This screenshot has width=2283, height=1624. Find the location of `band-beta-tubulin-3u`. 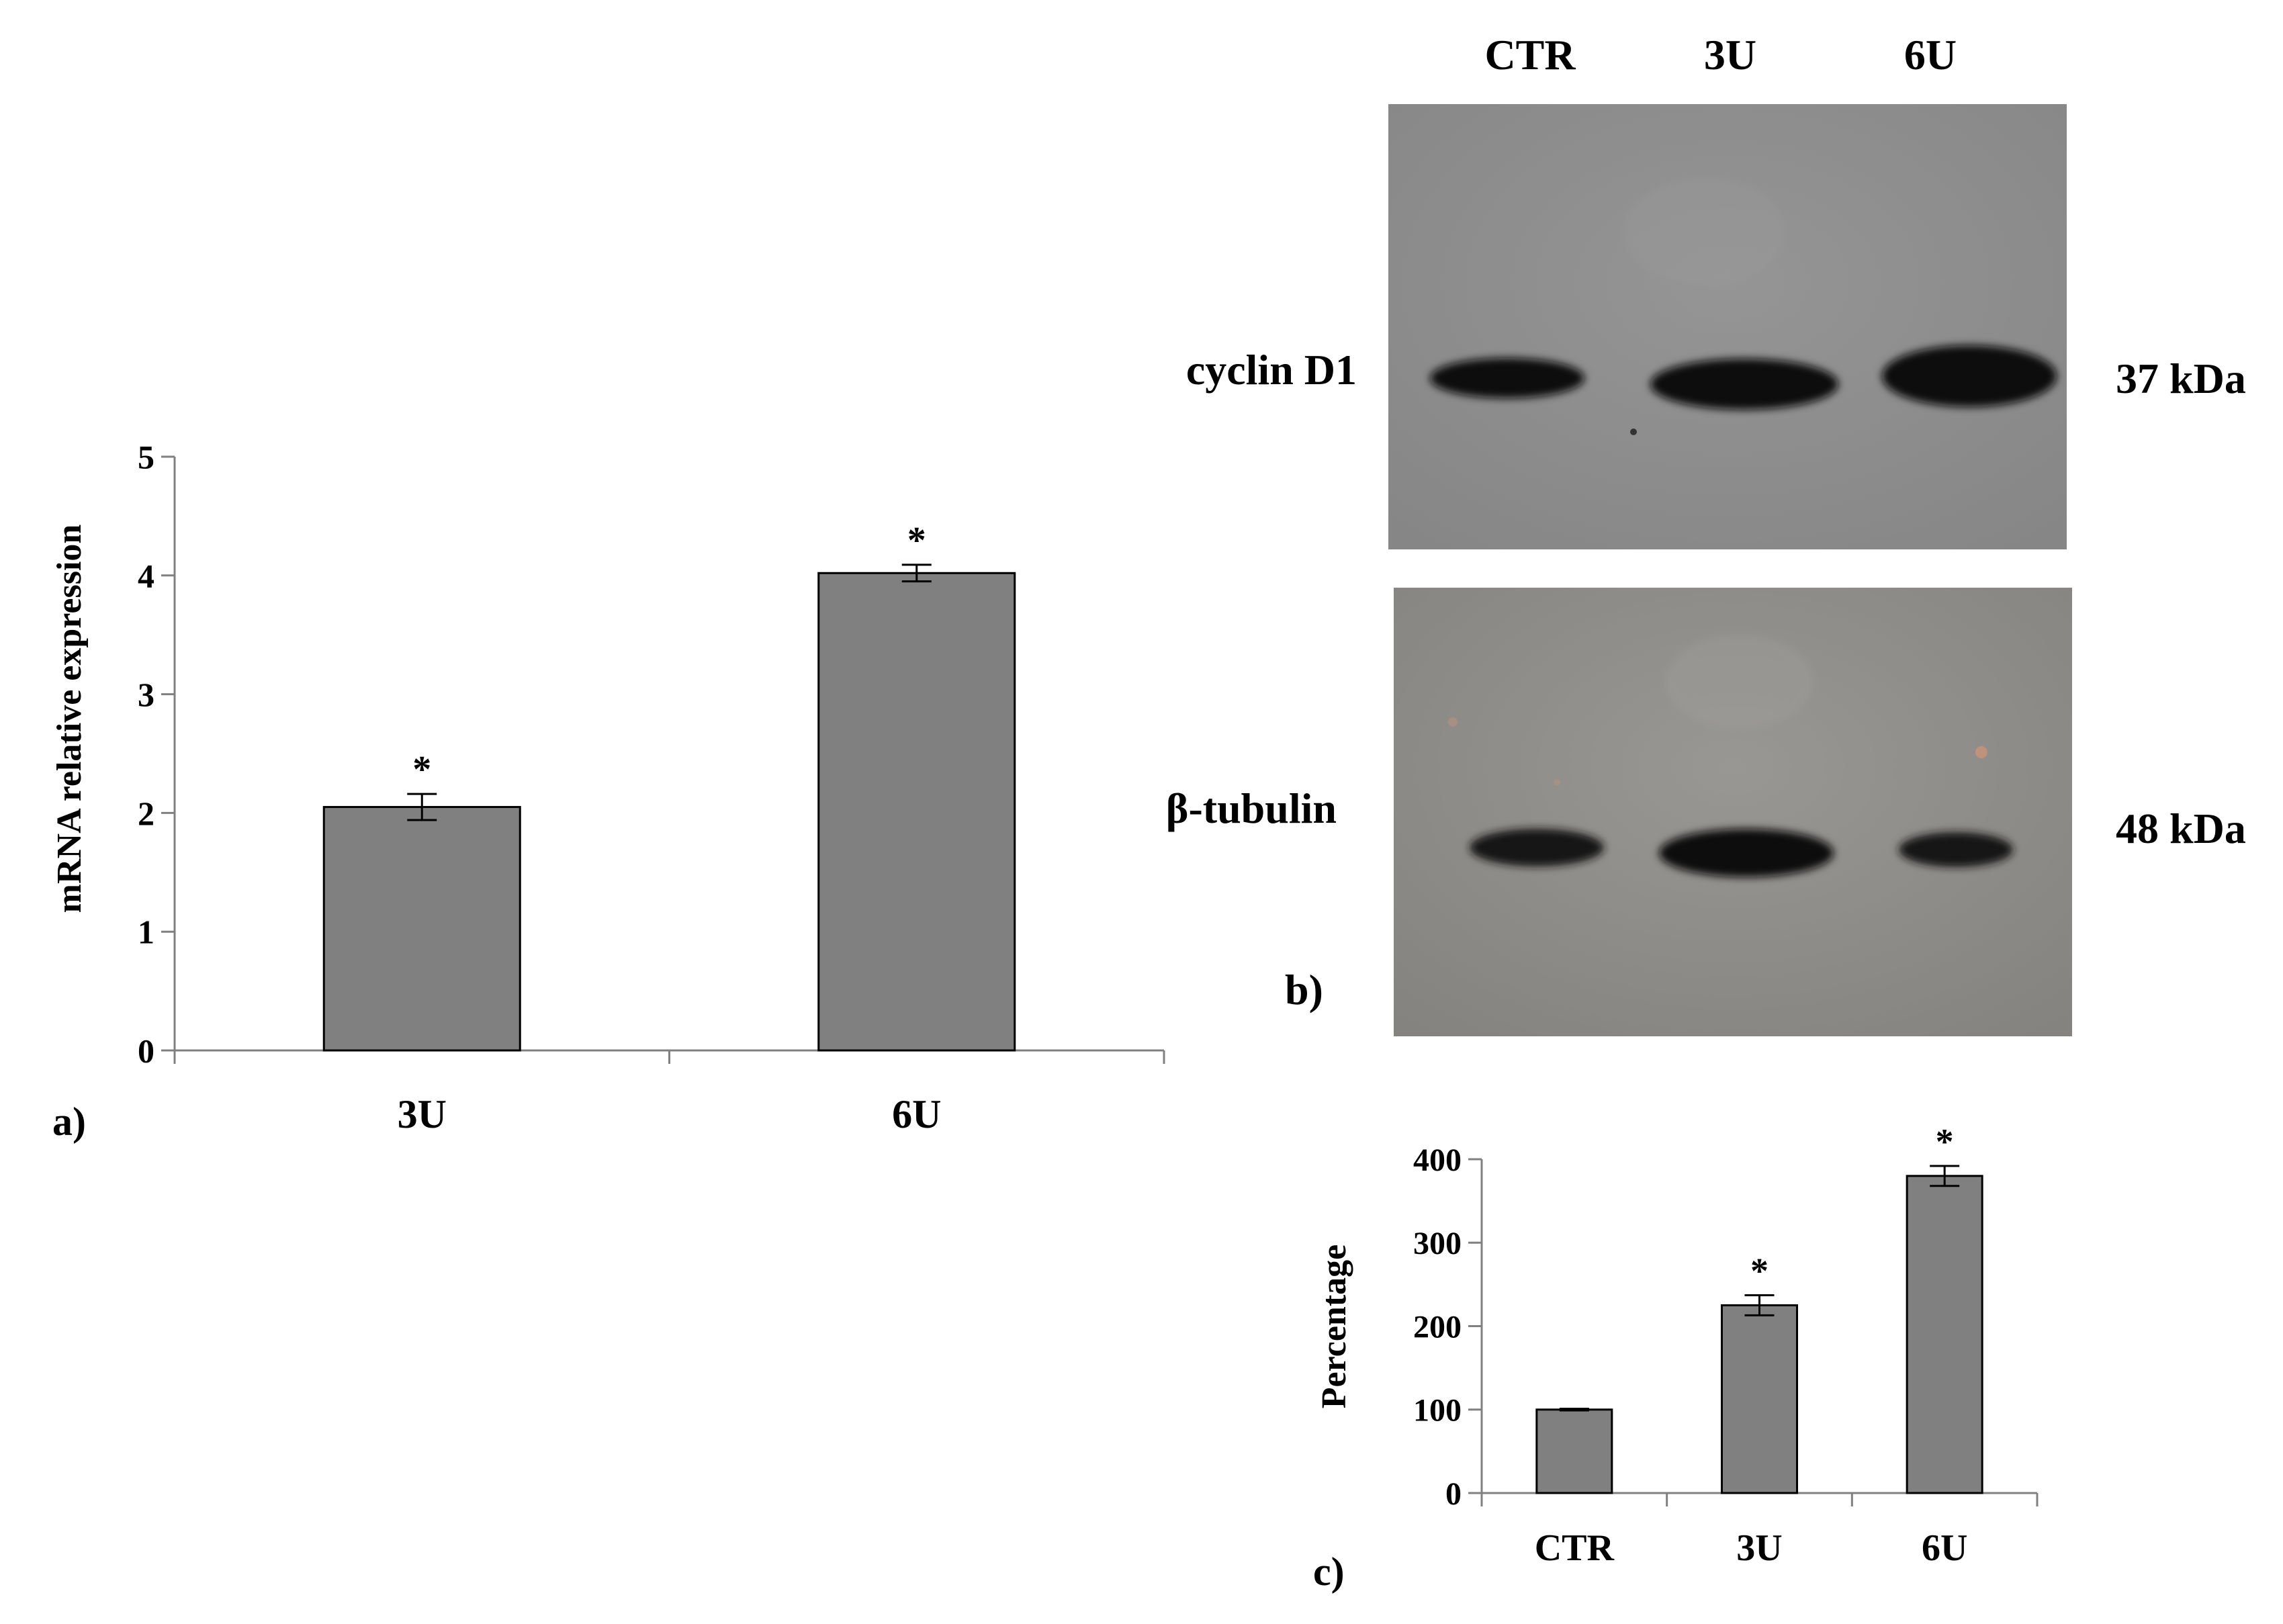

band-beta-tubulin-3u is located at coordinates (1747, 853).